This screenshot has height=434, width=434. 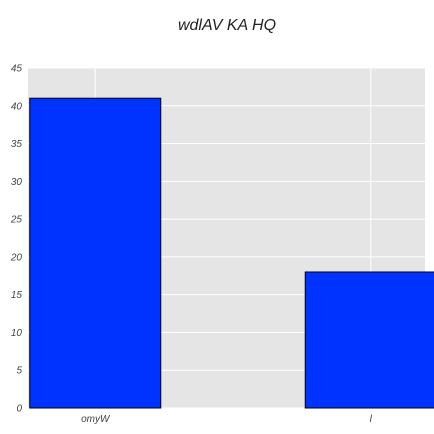 What do you see at coordinates (369, 340) in the screenshot?
I see `bar-l` at bounding box center [369, 340].